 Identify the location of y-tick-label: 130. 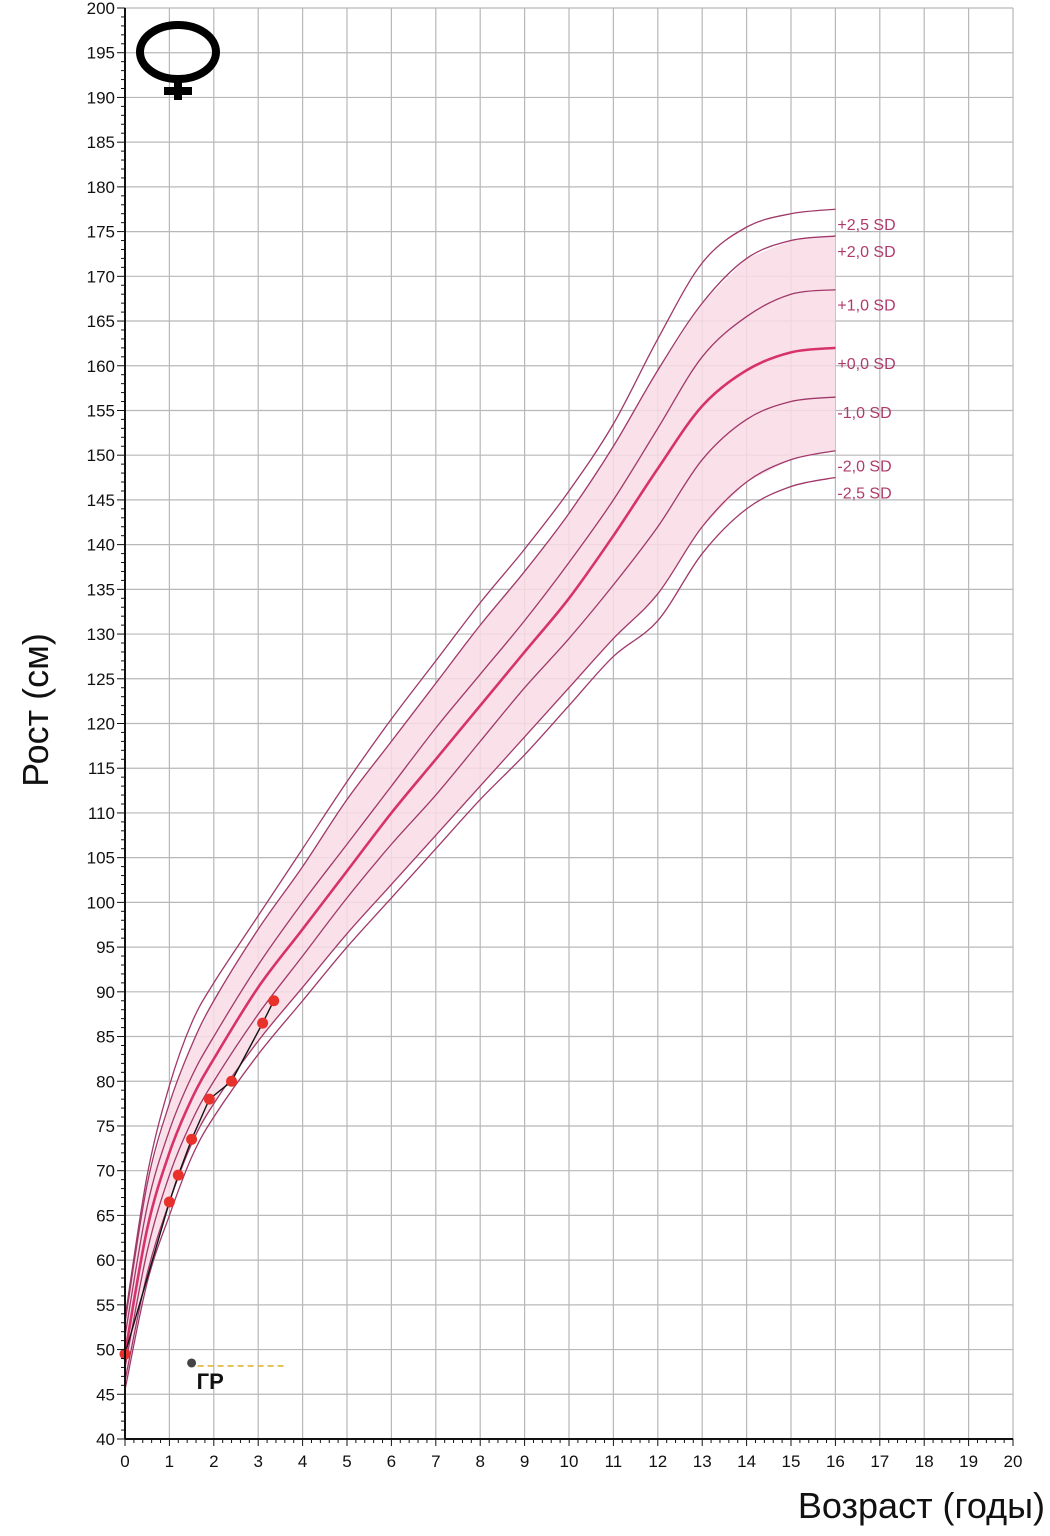
(101, 634).